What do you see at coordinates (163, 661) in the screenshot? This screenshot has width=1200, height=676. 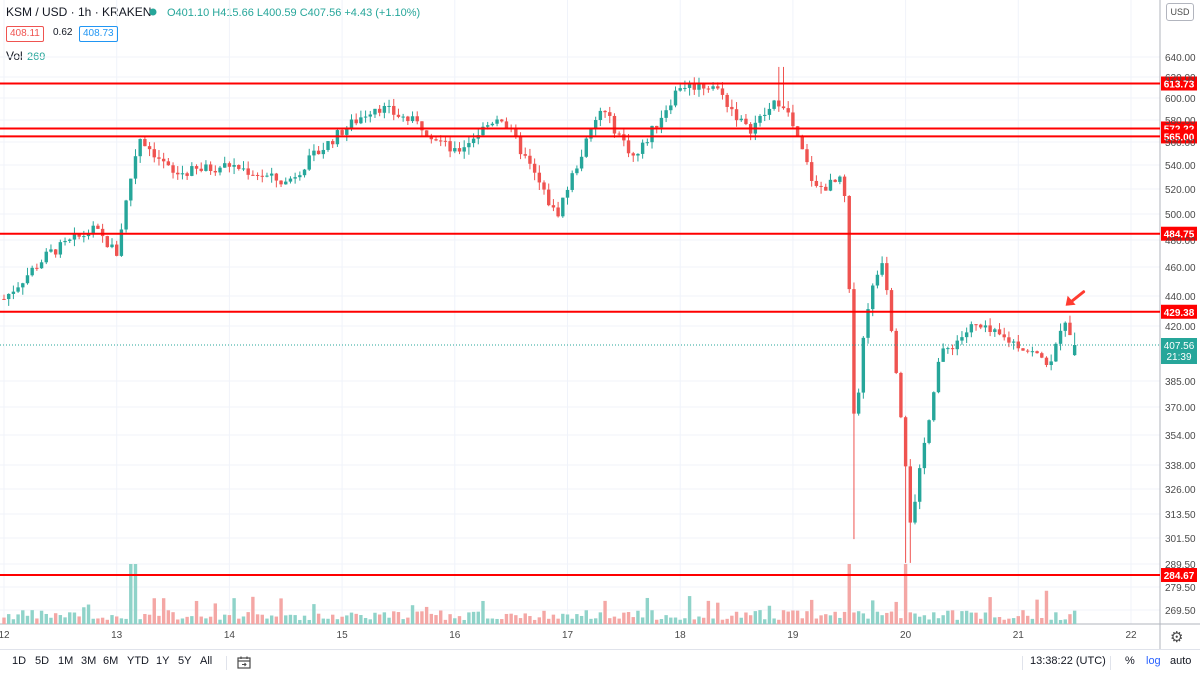 I see `timeframe-1y: 1Y` at bounding box center [163, 661].